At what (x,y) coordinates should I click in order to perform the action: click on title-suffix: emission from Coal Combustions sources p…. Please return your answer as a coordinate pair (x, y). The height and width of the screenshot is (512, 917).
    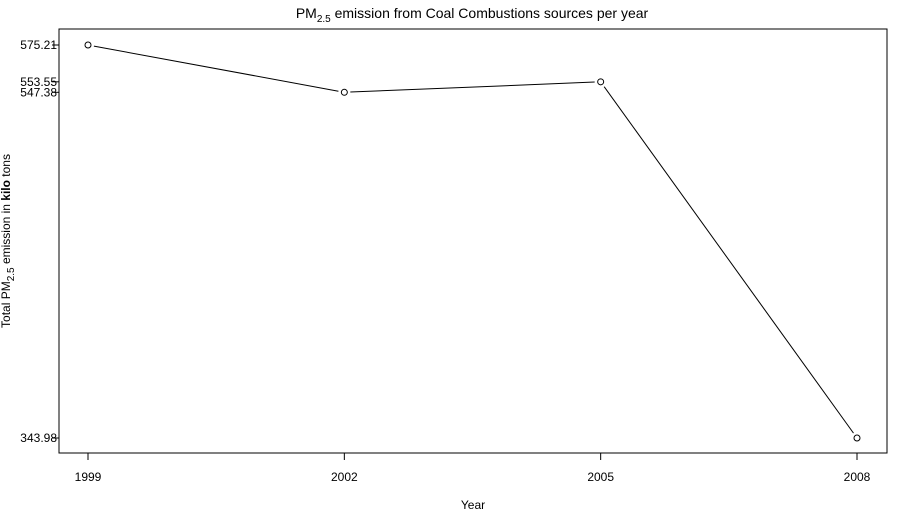
    Looking at the image, I should click on (490, 13).